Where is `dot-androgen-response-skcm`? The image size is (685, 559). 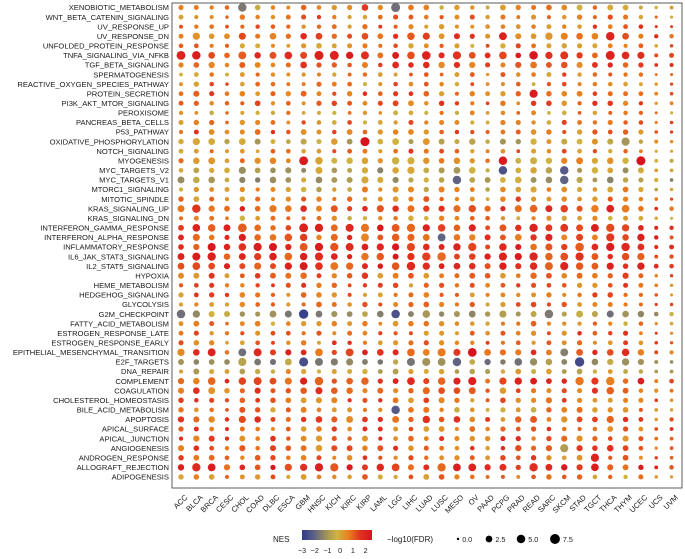
dot-androgen-response-skcm is located at coordinates (564, 458).